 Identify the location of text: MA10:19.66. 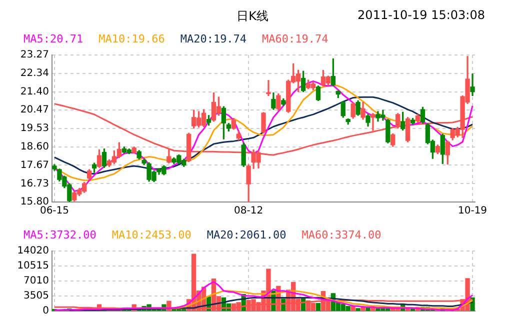
(131, 39).